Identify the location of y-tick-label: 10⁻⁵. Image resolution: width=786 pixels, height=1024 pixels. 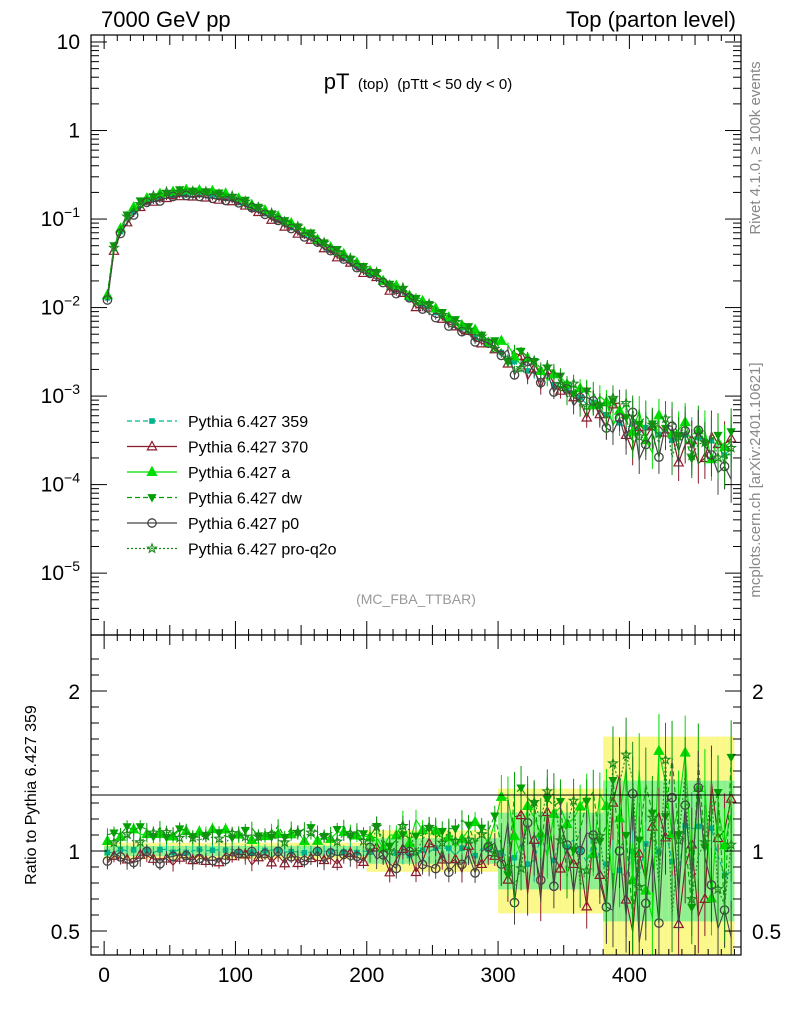
(61, 571).